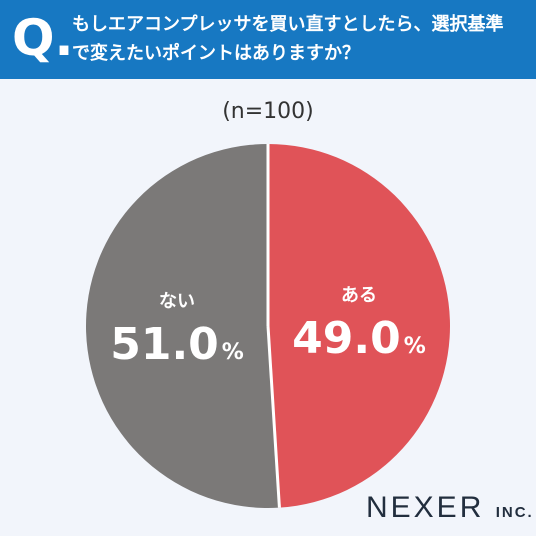 The height and width of the screenshot is (536, 536). I want to click on brand-suffix: INC., so click(514, 512).